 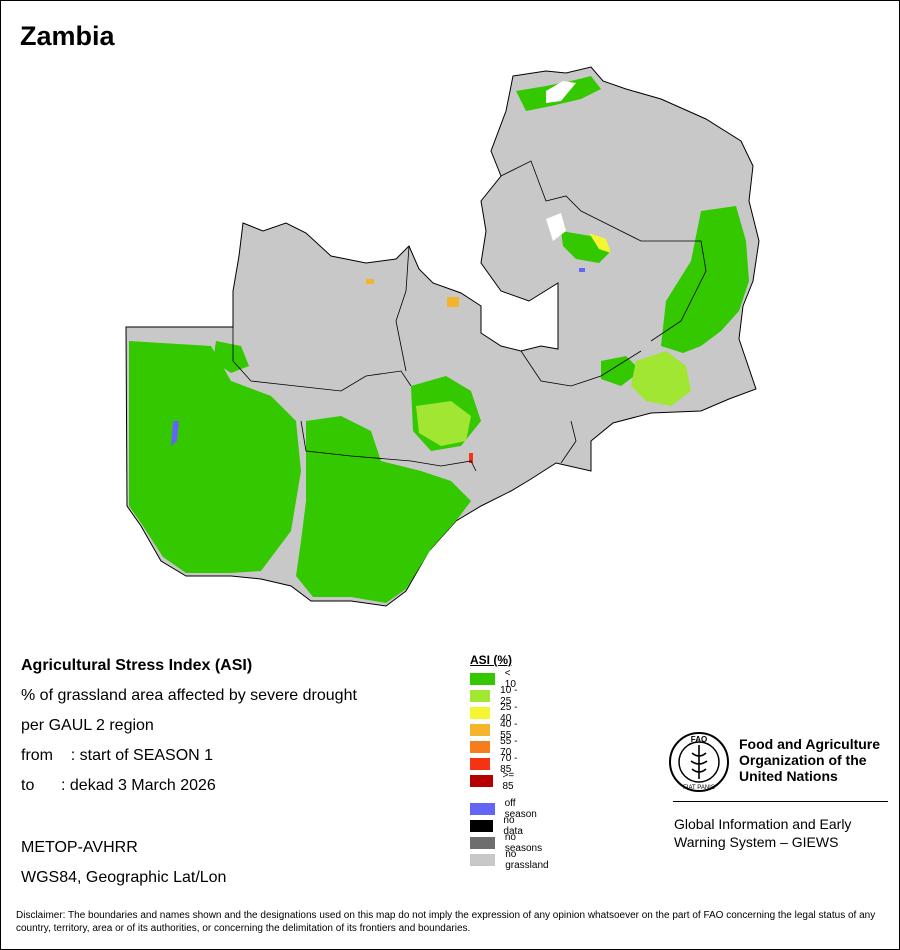 I want to click on legend-label: 55 - 70, so click(x=509, y=747).